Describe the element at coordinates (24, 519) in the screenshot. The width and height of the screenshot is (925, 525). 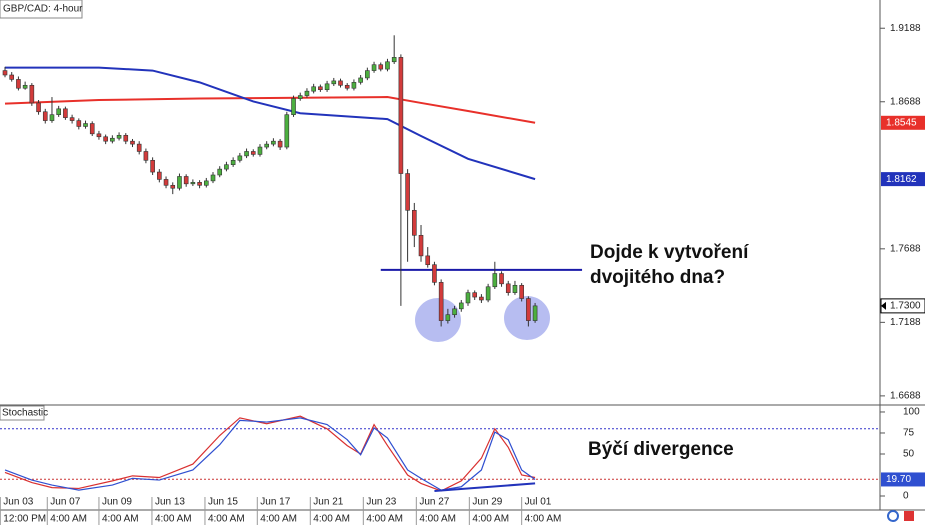
I see `x-tick-sublabel: 12:00 PM` at that location.